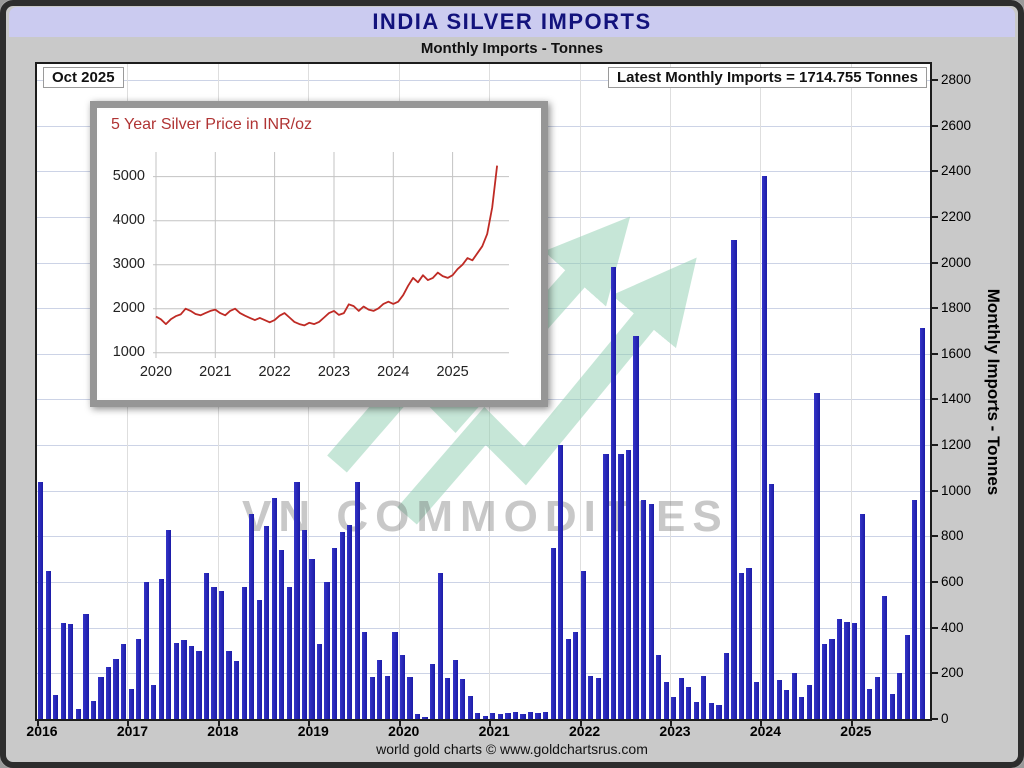  I want to click on y-axis-title: Monthly Imports - Tonnes, so click(993, 392).